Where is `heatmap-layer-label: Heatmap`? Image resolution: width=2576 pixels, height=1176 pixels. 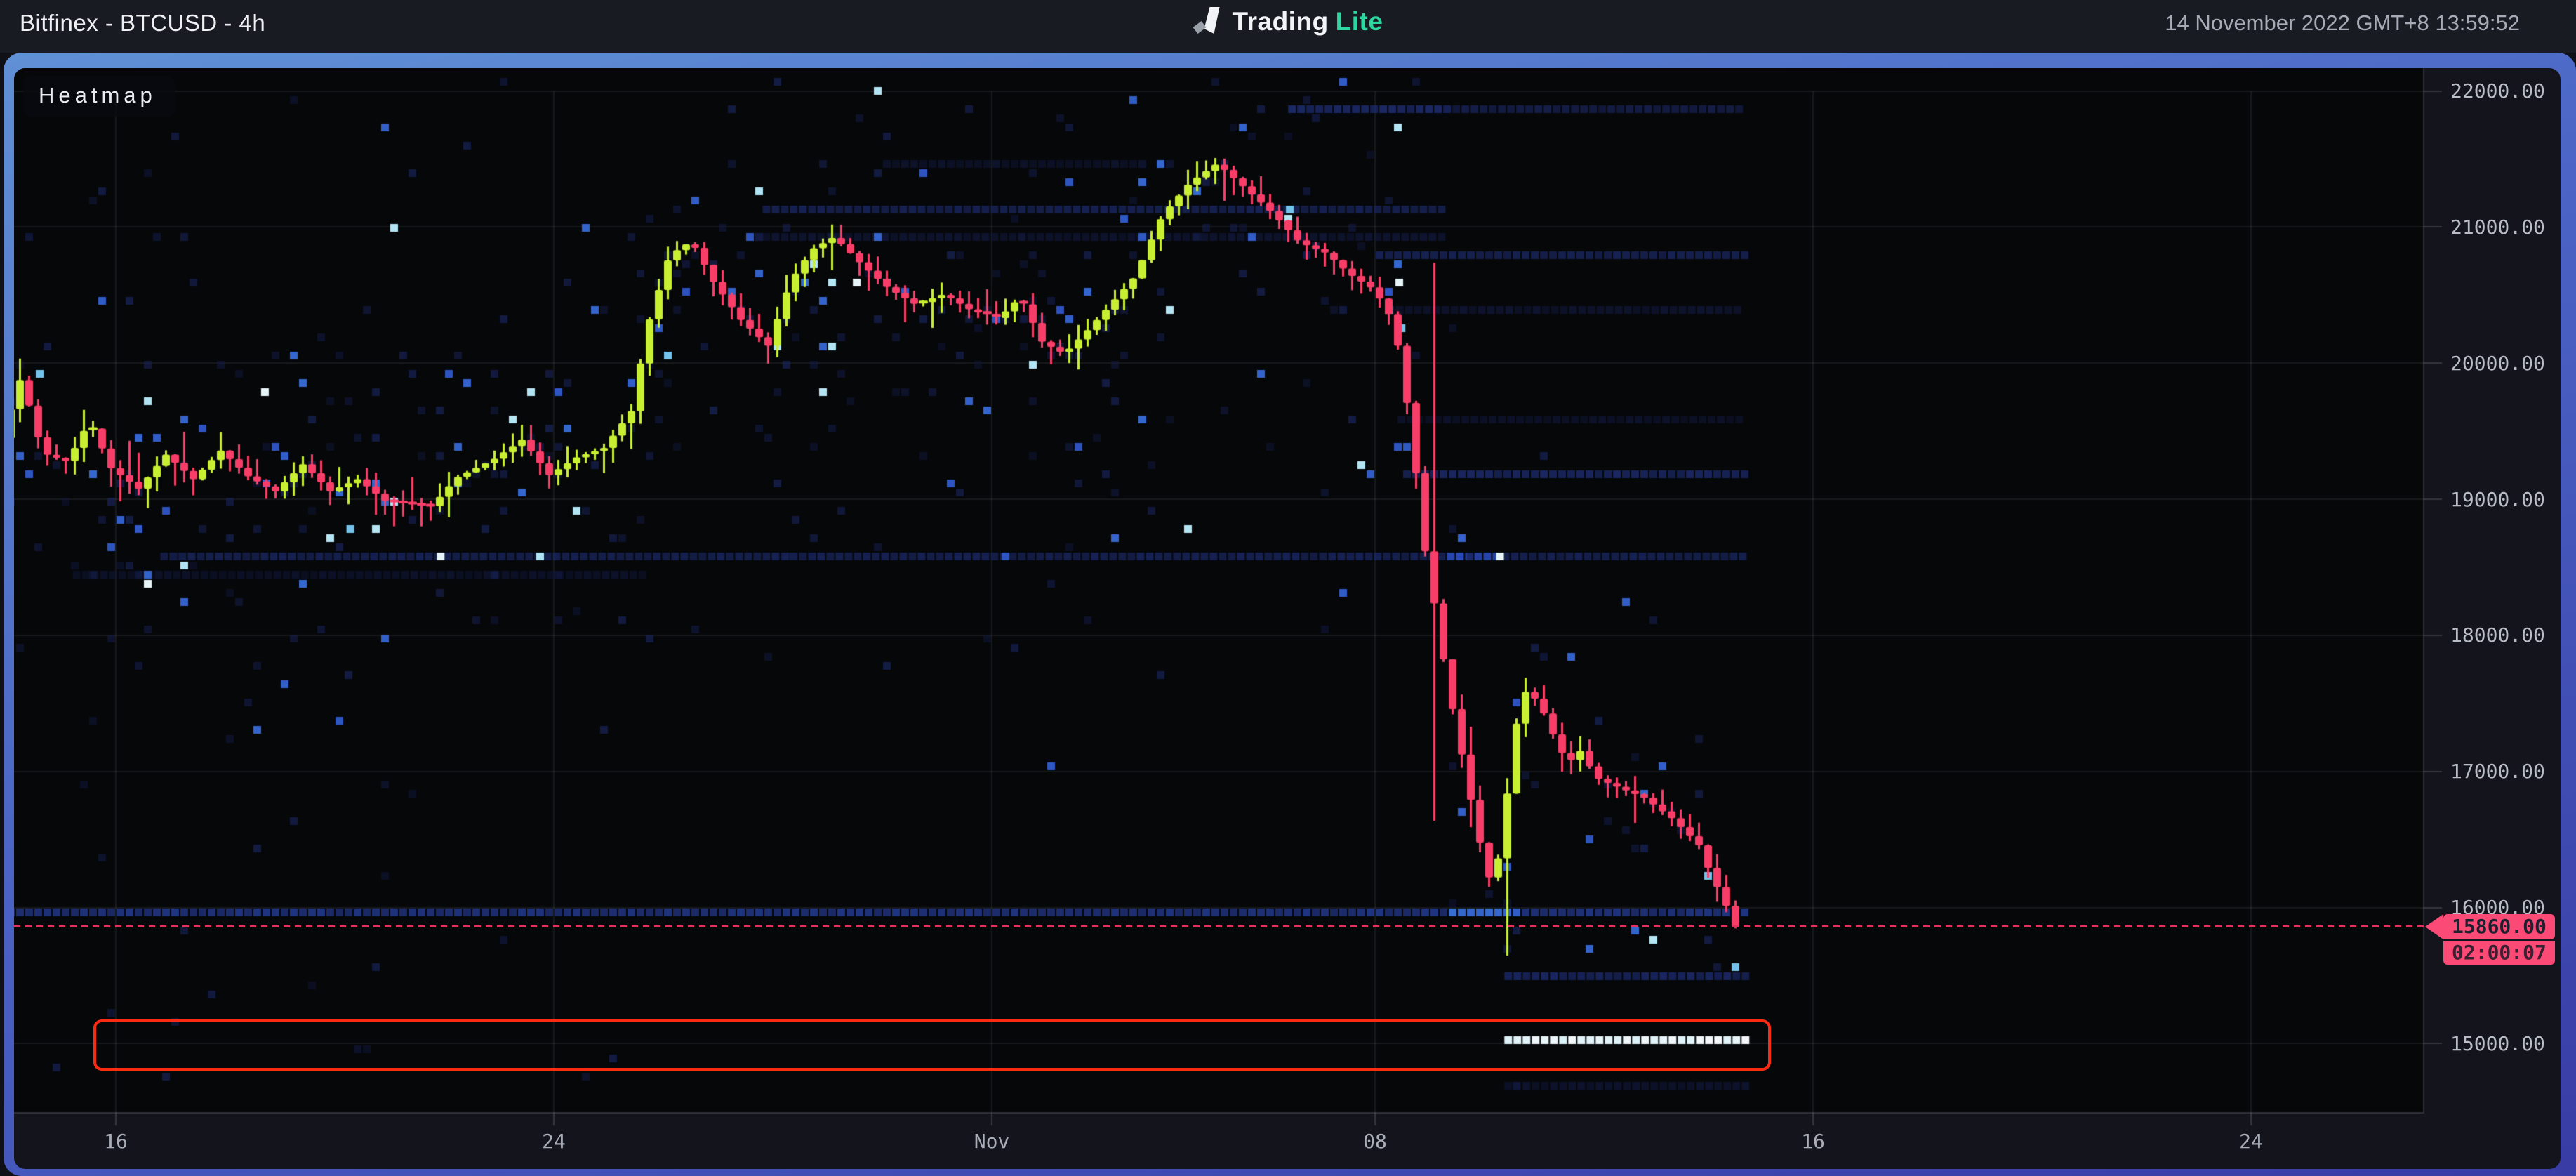
heatmap-layer-label: Heatmap is located at coordinates (99, 96).